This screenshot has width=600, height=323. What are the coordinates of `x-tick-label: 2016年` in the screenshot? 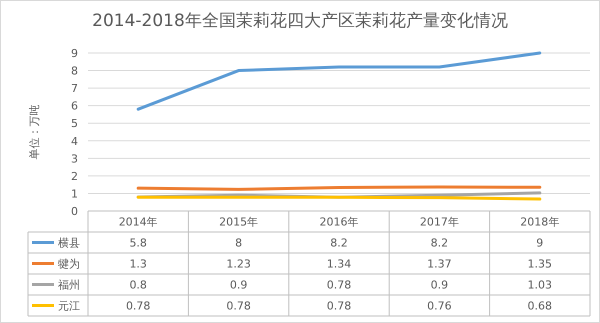 It's located at (339, 222).